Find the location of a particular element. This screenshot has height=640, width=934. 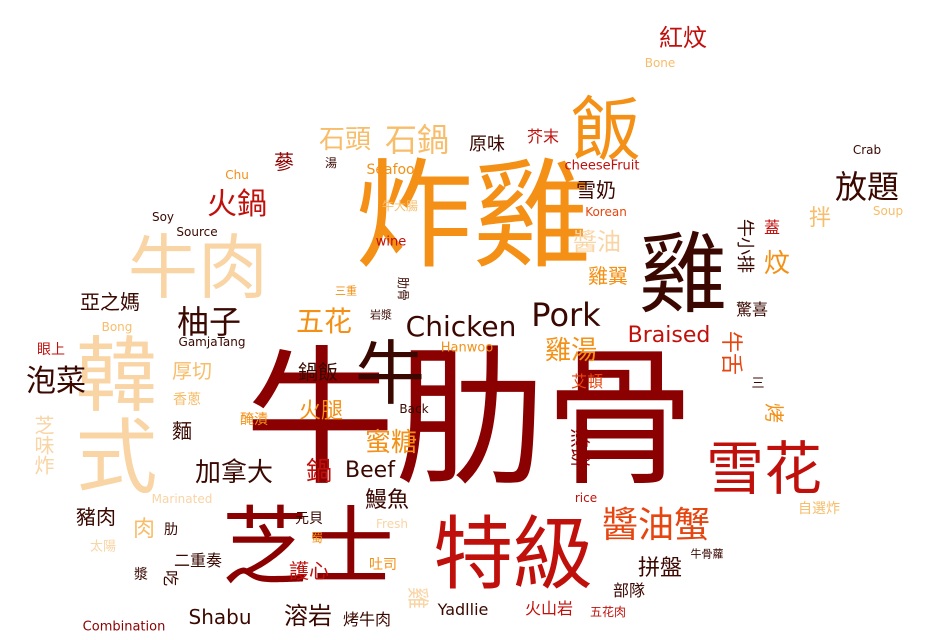

word-kao: 烤 is located at coordinates (774, 413).